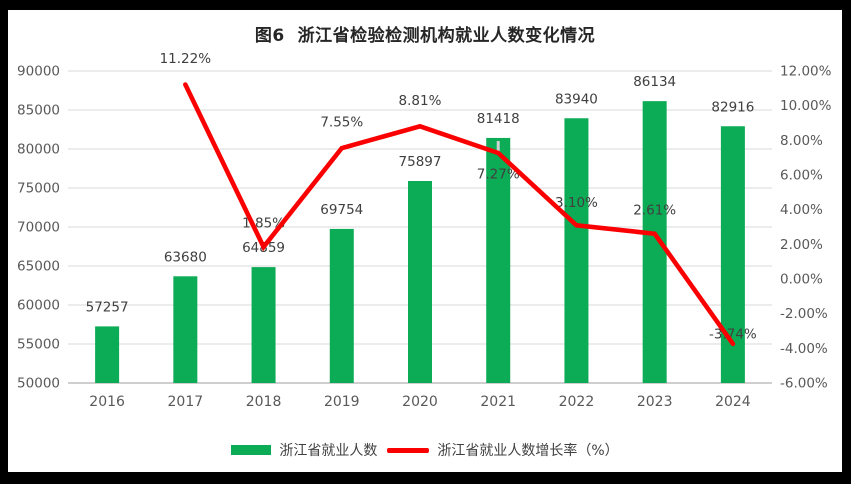 The height and width of the screenshot is (484, 851). Describe the element at coordinates (263, 325) in the screenshot. I see `bar-2018` at that location.